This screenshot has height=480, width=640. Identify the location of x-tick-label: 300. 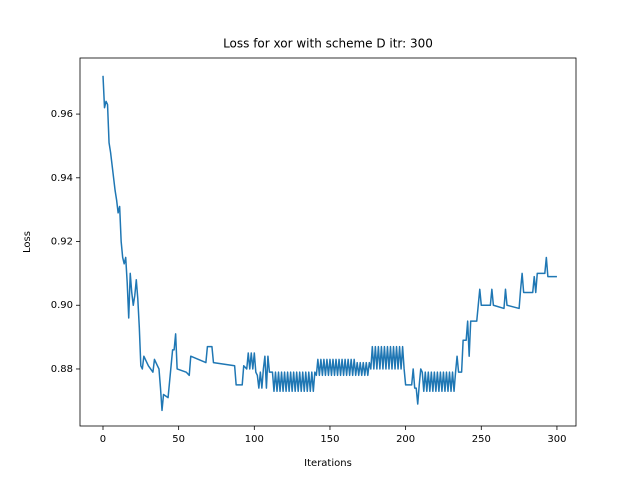
(556, 439).